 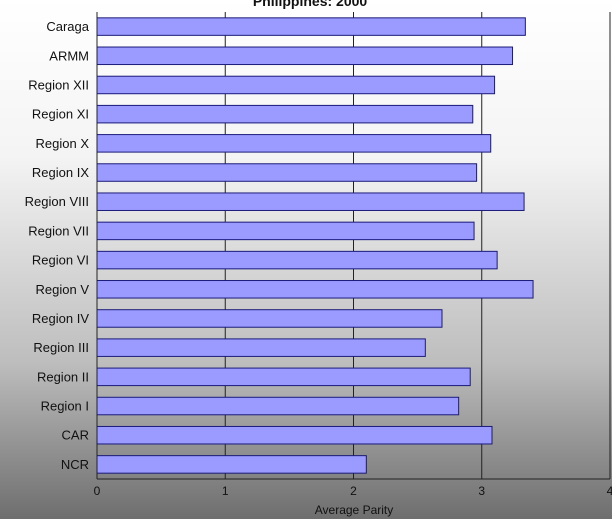 What do you see at coordinates (609, 491) in the screenshot?
I see `x-tick-label: 4` at bounding box center [609, 491].